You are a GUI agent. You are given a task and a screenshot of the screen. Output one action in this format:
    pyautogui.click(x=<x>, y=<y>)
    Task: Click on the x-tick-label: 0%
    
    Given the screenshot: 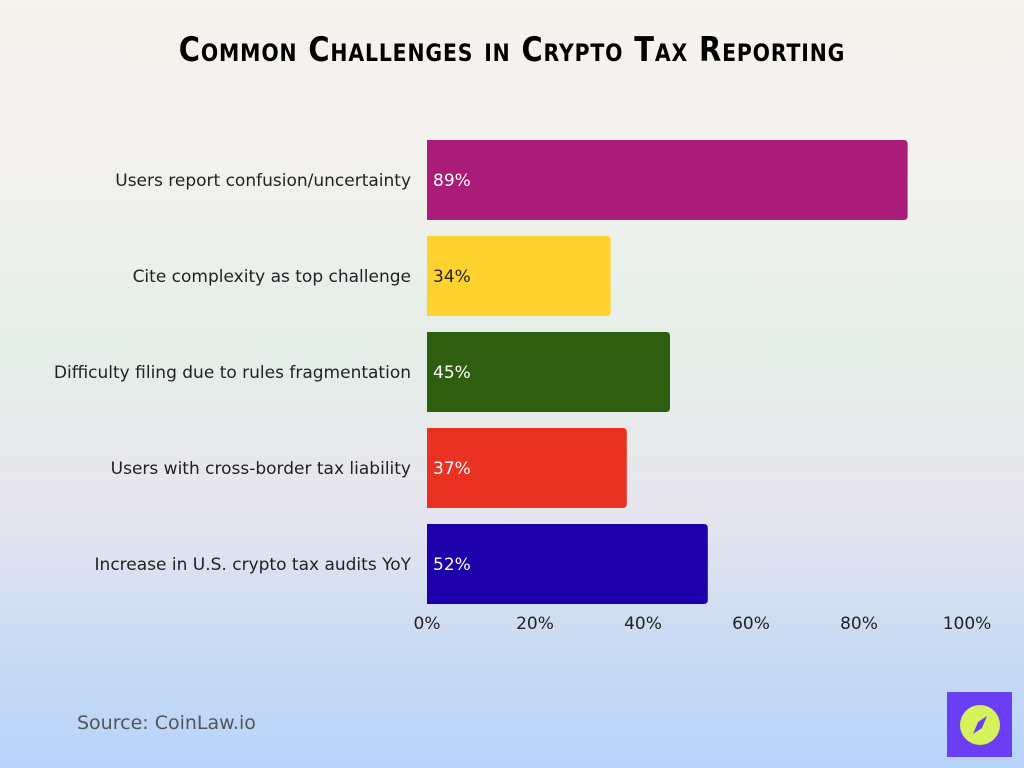 What is the action you would take?
    pyautogui.click(x=427, y=624)
    